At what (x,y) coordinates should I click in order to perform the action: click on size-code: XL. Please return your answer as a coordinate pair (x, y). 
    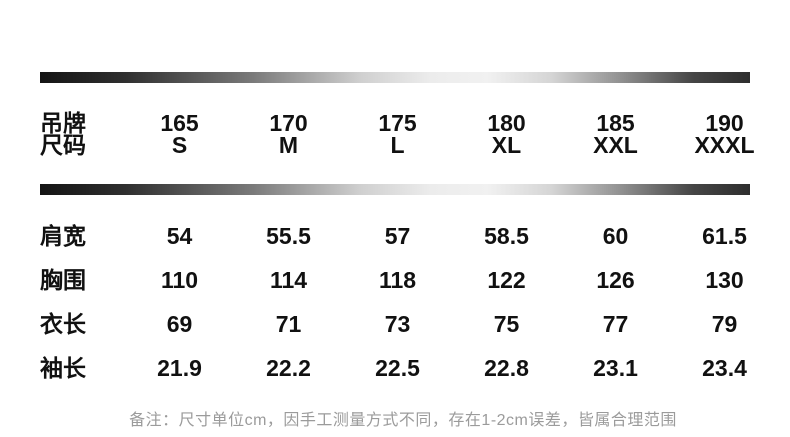
    Looking at the image, I should click on (506, 145).